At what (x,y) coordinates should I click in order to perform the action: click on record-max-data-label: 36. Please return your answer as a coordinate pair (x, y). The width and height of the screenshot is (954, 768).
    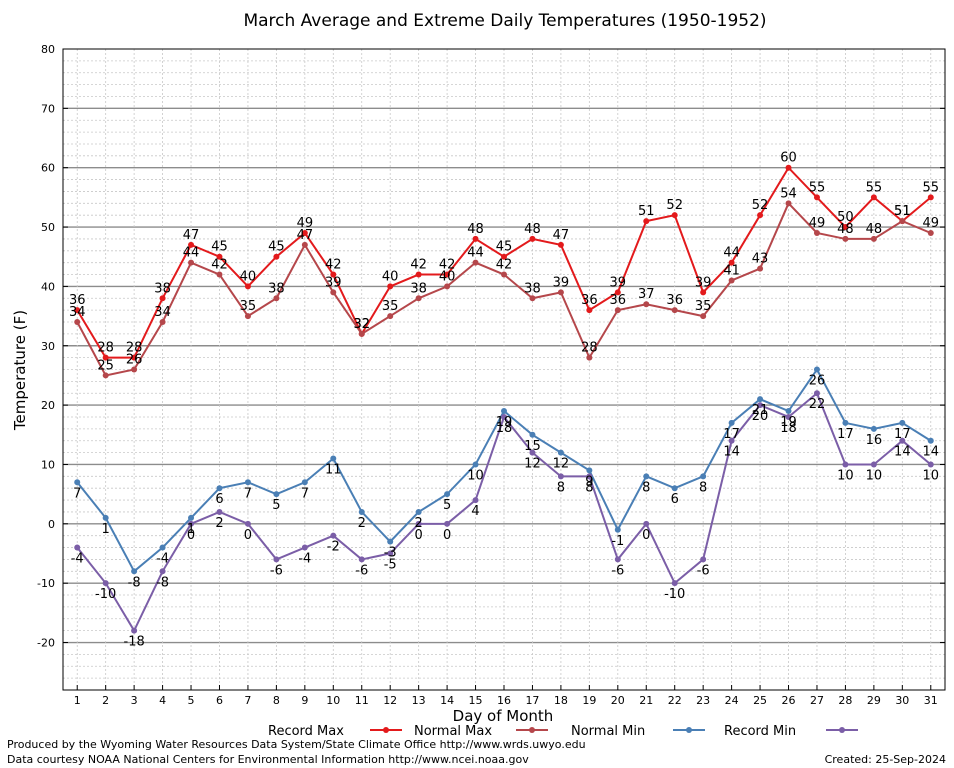
    Looking at the image, I should click on (77, 300).